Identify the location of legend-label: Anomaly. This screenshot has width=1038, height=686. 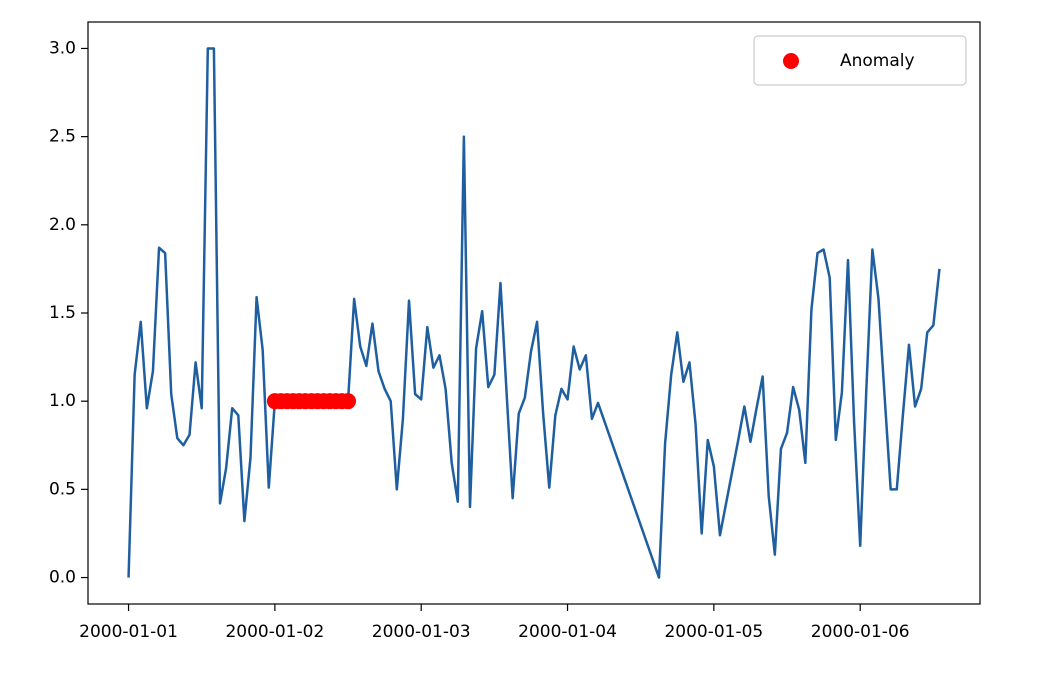
(877, 61).